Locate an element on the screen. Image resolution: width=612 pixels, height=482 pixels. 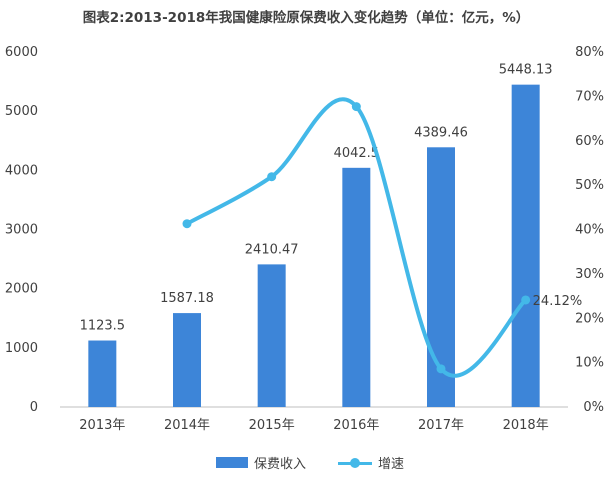
x-tick-label: 2014年 is located at coordinates (187, 425).